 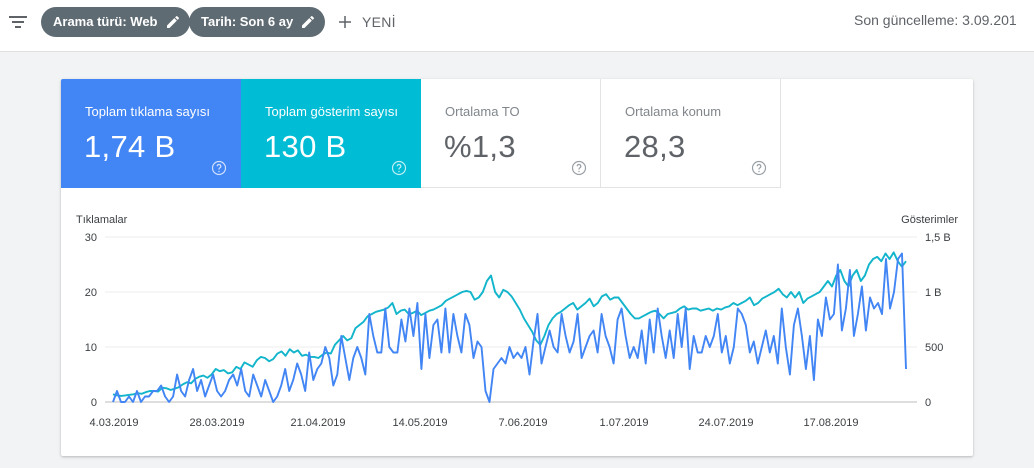 I want to click on x-axis-tick-label: 4.03.2019, so click(x=114, y=423).